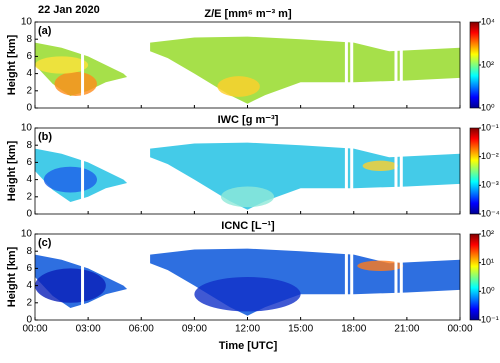 The image size is (500, 363). Describe the element at coordinates (45, 243) in the screenshot. I see `panel-label: (c)` at that location.